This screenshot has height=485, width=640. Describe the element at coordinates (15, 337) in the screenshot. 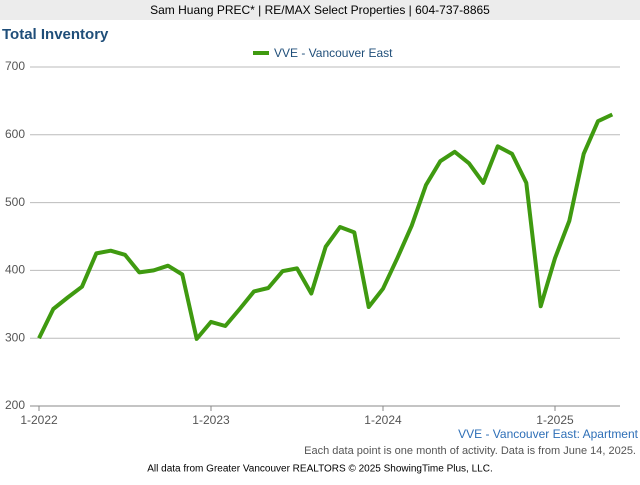

I see `y-tick-label: 300` at that location.